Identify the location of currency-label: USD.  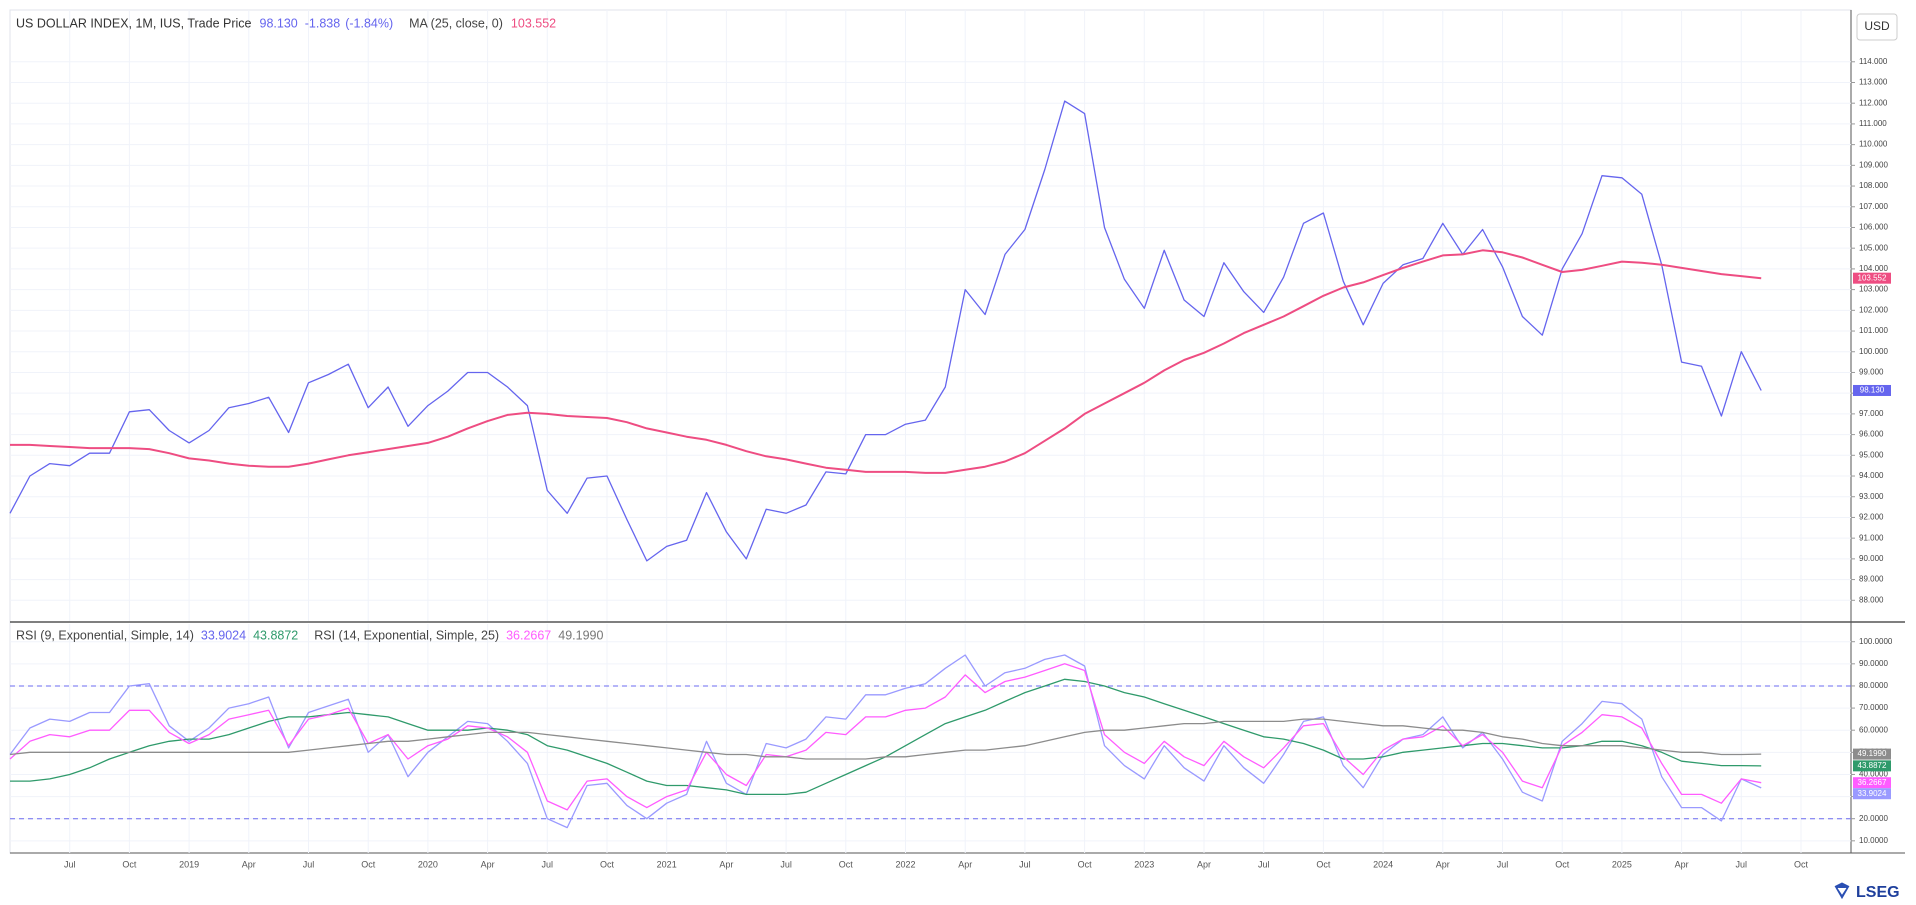
(1877, 26).